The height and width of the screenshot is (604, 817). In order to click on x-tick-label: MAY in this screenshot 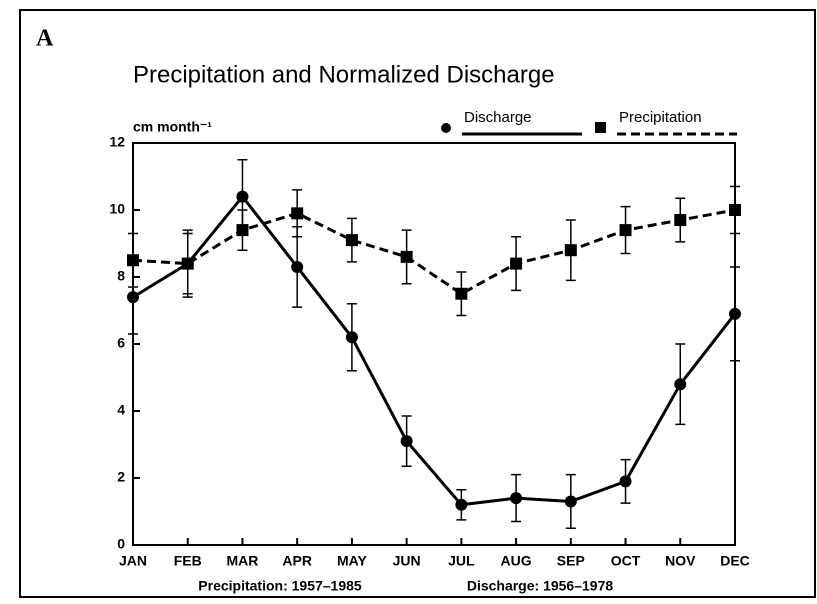, I will do `click(352, 561)`.